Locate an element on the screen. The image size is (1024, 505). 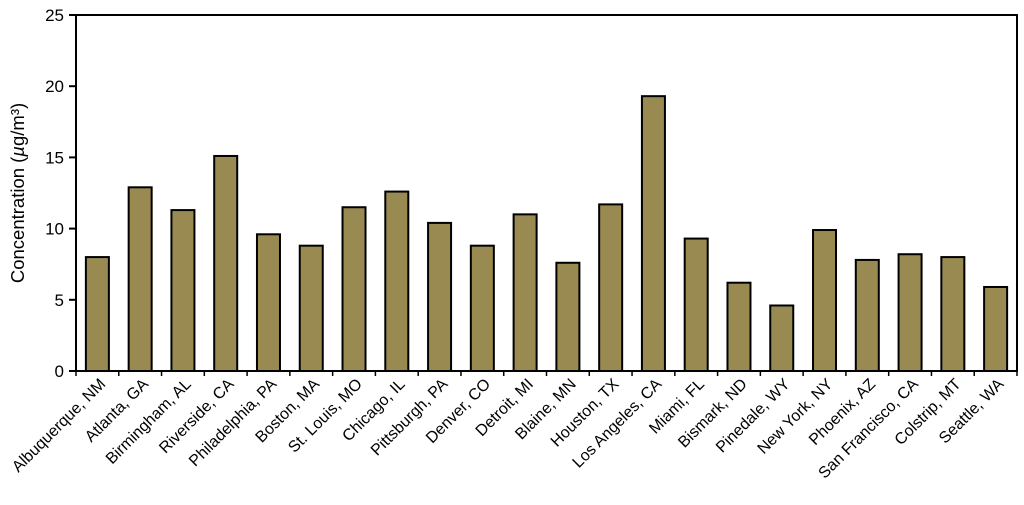
y-tick-label: 25 is located at coordinates (54, 15).